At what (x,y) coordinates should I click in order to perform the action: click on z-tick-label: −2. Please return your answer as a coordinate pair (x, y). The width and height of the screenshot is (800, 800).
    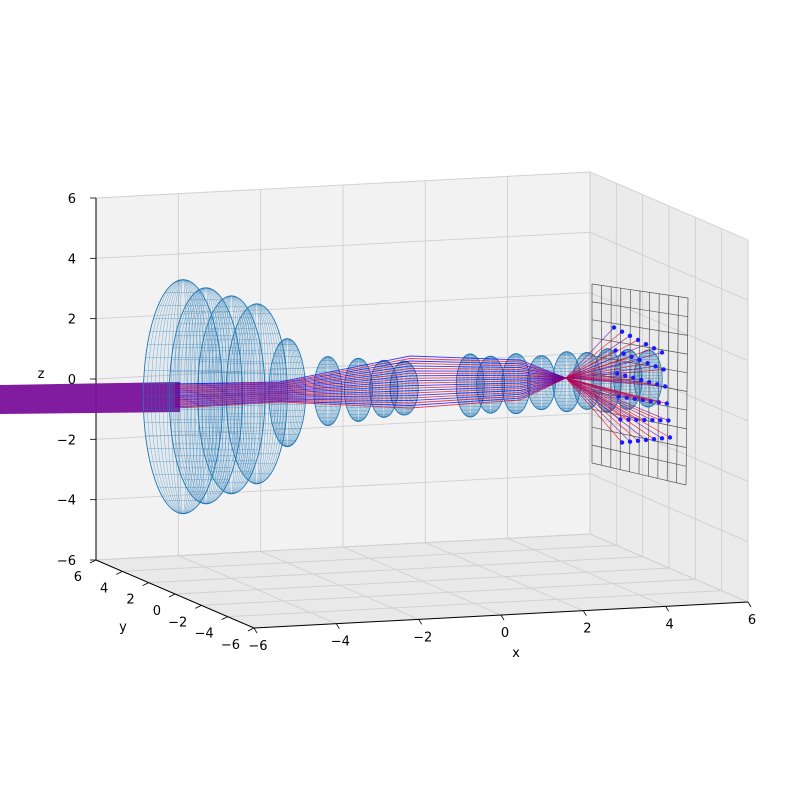
    Looking at the image, I should click on (66, 440).